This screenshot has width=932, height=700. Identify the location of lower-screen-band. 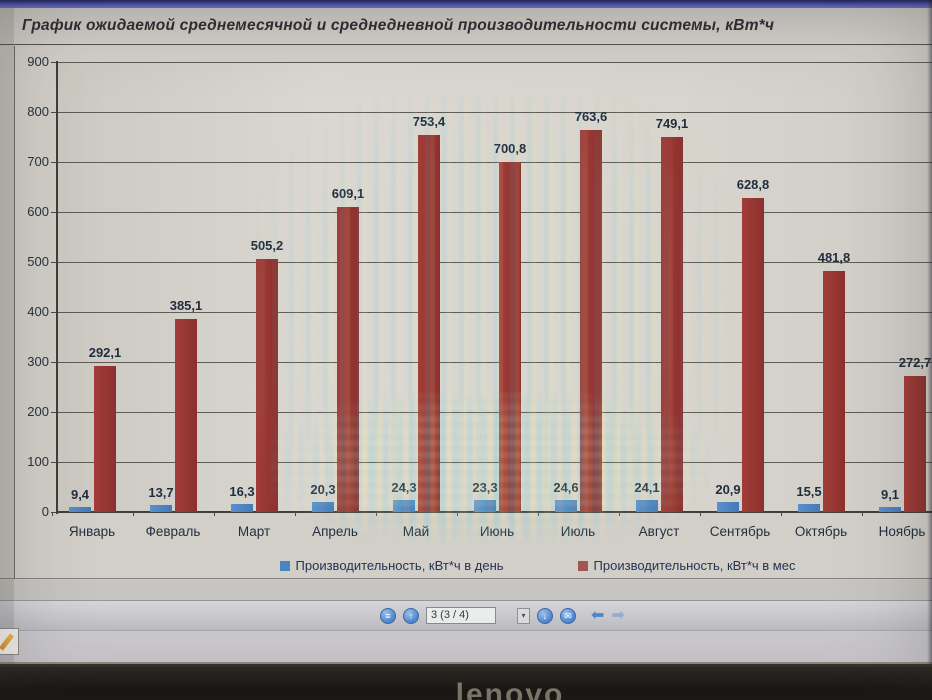
(466, 648).